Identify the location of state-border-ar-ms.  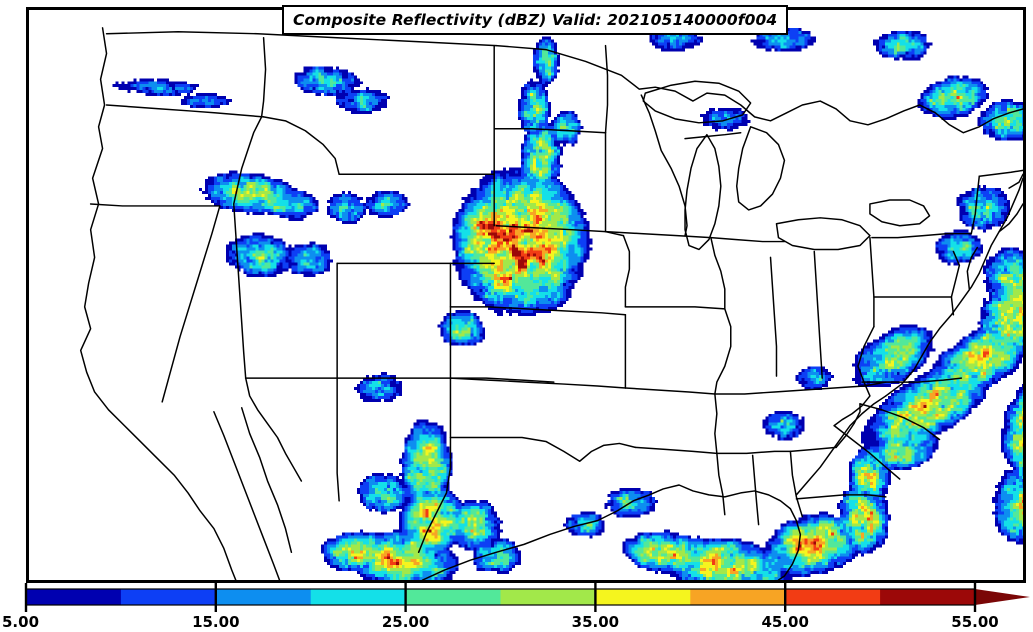
(716, 424).